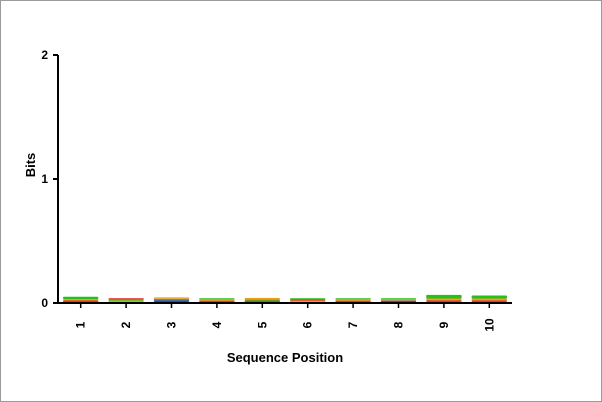  I want to click on x-tick-label: 6, so click(308, 324).